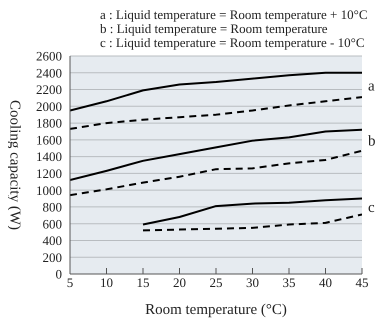 The width and height of the screenshot is (386, 327). What do you see at coordinates (49, 90) in the screenshot?
I see `y-tick-label: 2200` at bounding box center [49, 90].